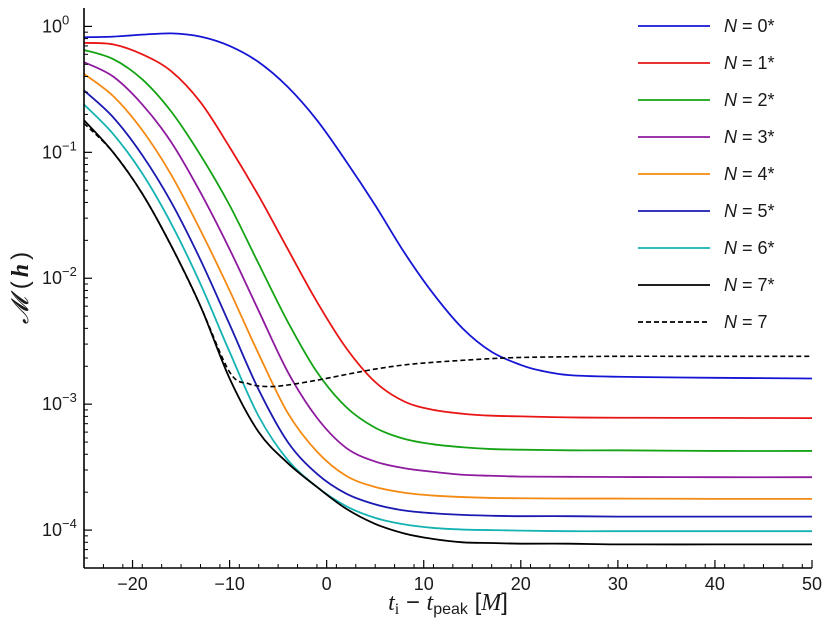 This screenshot has height=620, width=830. I want to click on x-tick-label: 20, so click(521, 584).